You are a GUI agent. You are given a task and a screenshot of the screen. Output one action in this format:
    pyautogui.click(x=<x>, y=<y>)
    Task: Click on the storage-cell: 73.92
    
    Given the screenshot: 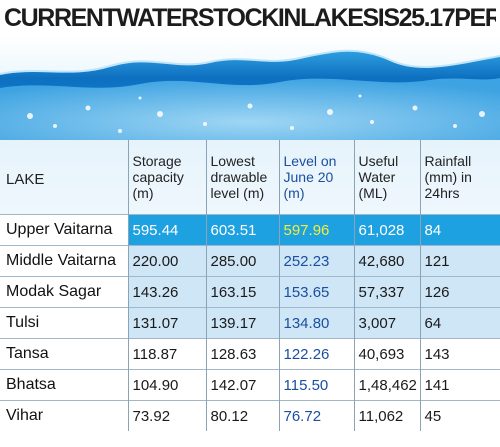 What is the action you would take?
    pyautogui.click(x=166, y=415)
    